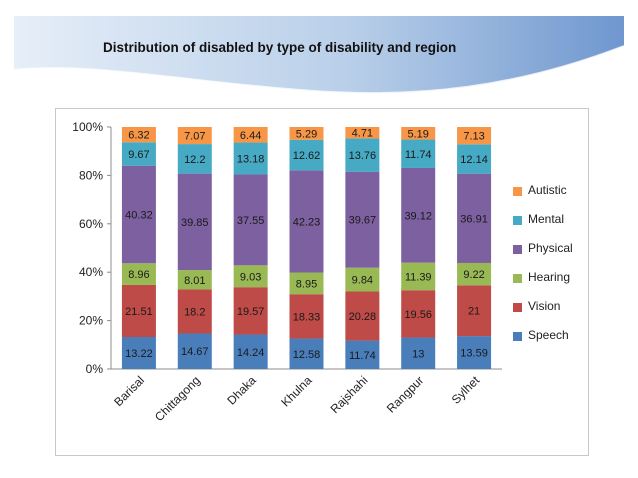 This screenshot has width=638, height=478. I want to click on legend-label: Vision, so click(544, 306).